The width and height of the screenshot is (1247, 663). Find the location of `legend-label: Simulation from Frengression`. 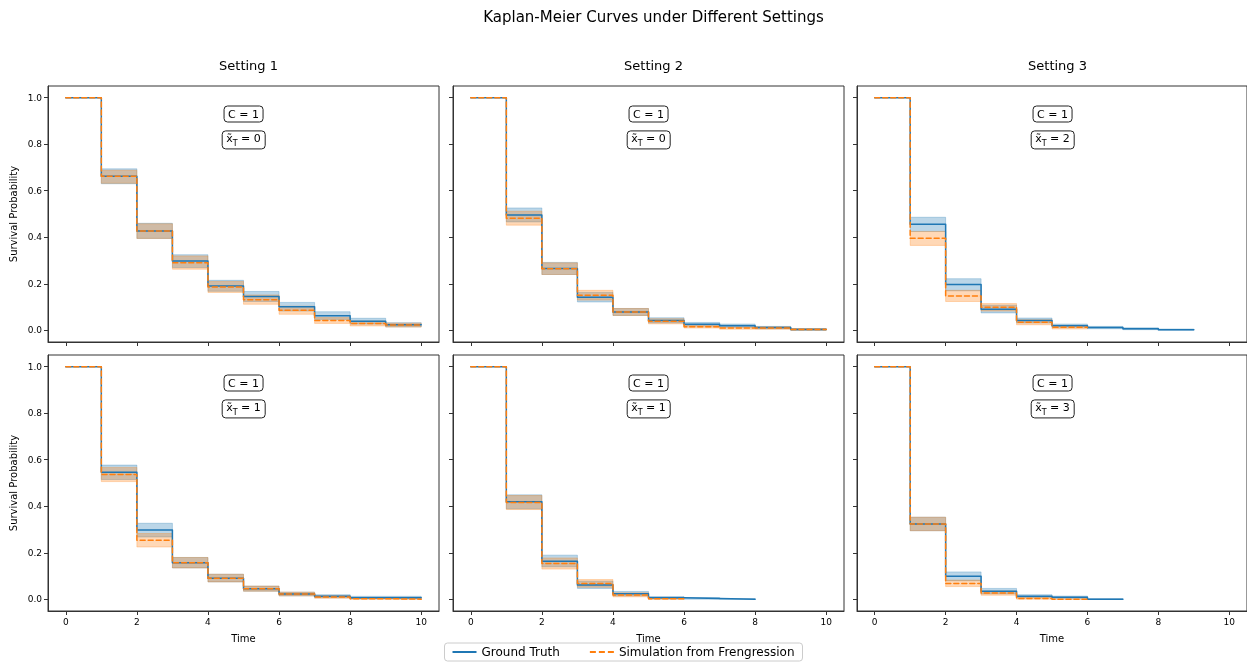

legend-label: Simulation from Frengression is located at coordinates (706, 652).